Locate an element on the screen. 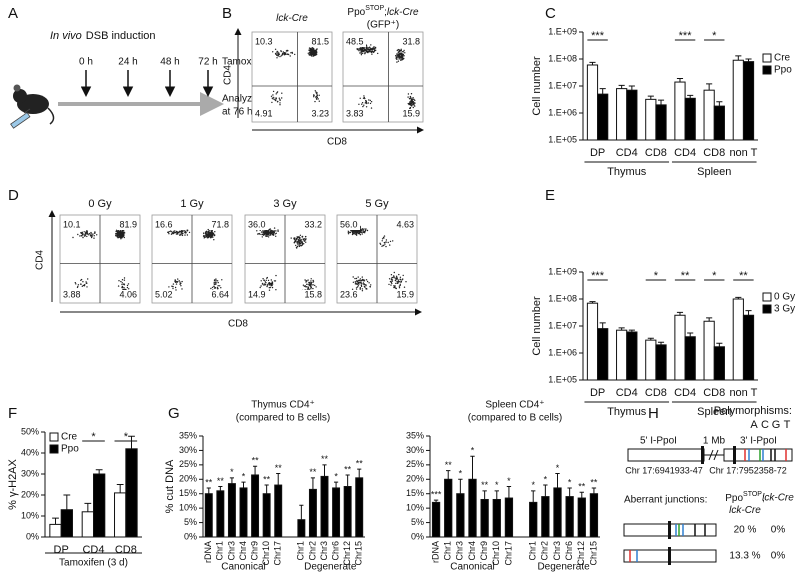 The image size is (796, 573). time-label: 24 h is located at coordinates (127, 62).